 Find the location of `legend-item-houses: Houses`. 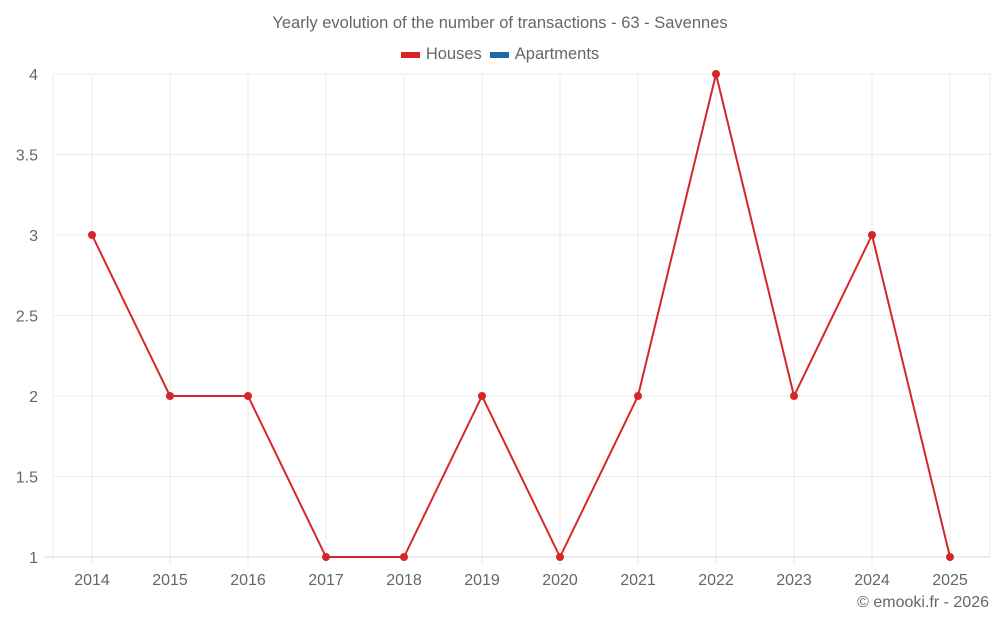

legend-item-houses: Houses is located at coordinates (441, 54).